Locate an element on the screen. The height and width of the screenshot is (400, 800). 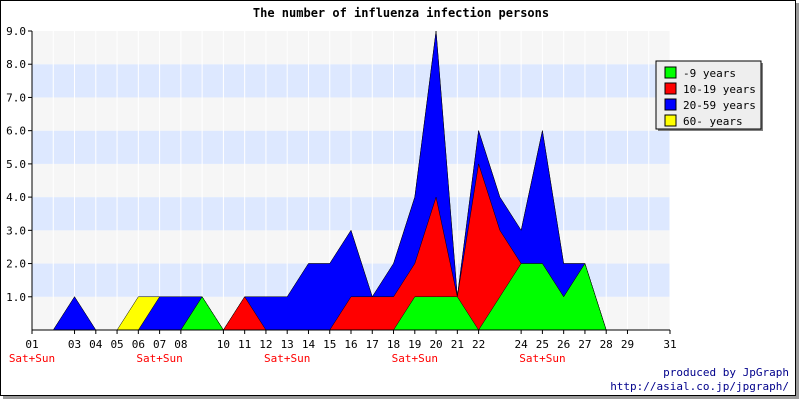
legend-label: -9 years is located at coordinates (709, 73).